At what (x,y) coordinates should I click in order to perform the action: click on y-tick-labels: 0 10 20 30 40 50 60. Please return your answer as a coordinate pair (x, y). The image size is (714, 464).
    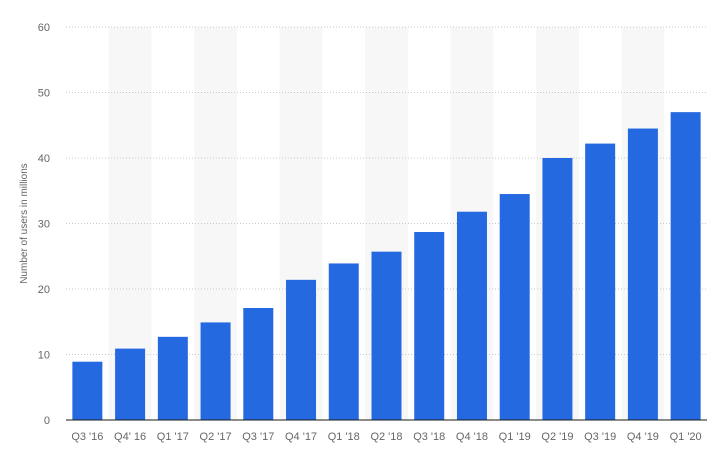
    Looking at the image, I should click on (44, 224).